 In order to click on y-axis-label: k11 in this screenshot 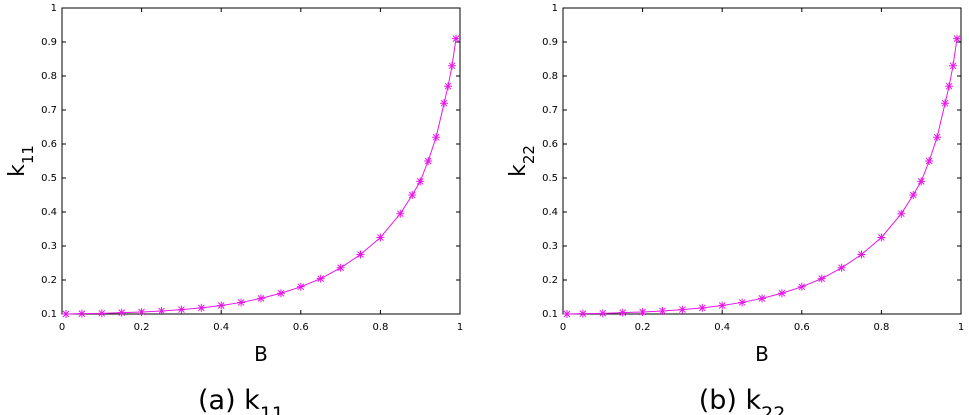, I will do `click(21, 161)`.